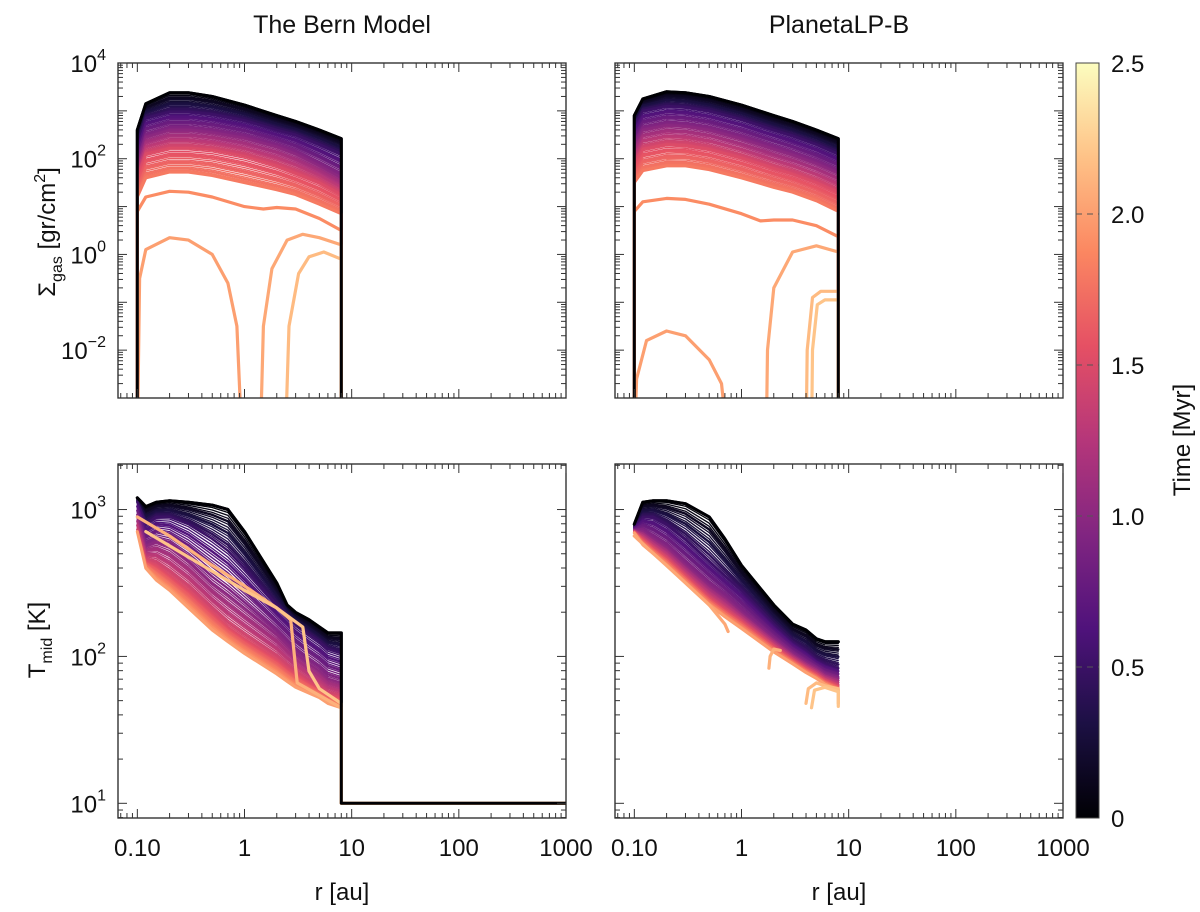 The width and height of the screenshot is (1200, 912). I want to click on series-line-t2.05, so click(301, 315).